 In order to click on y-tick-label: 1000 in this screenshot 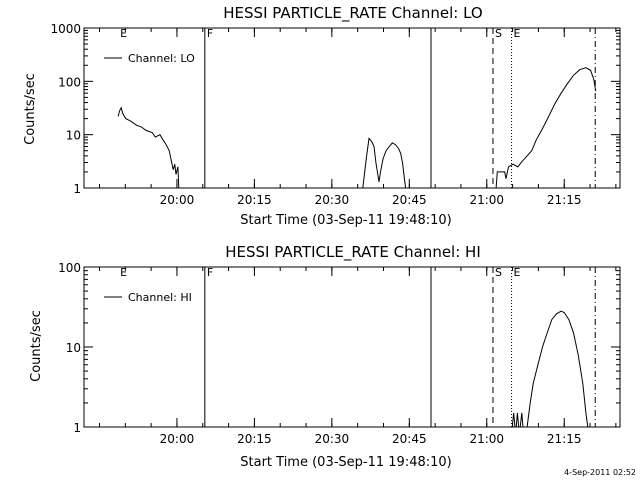, I will do `click(65, 29)`.